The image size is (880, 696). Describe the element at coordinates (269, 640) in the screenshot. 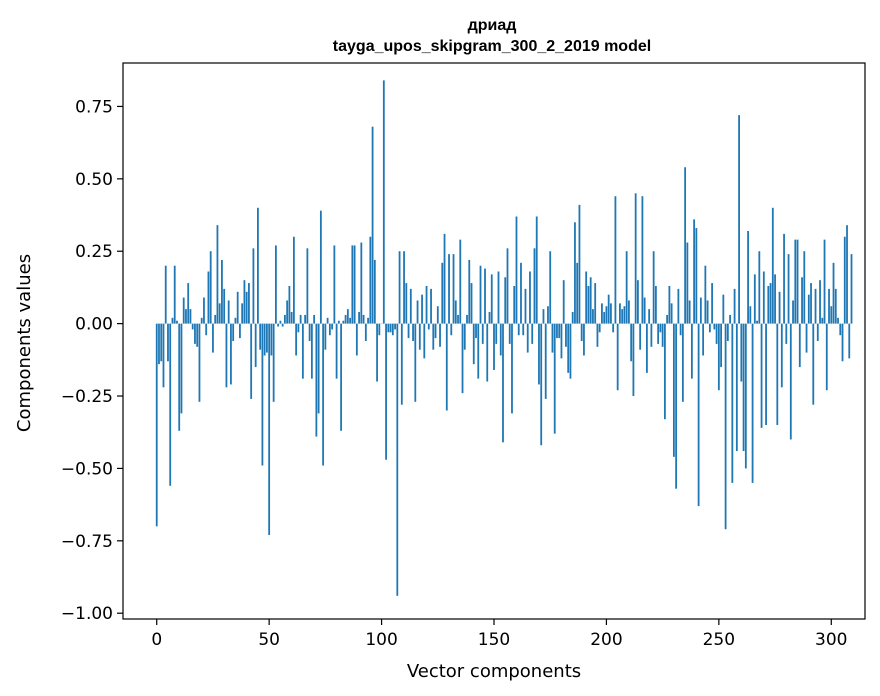

I see `x-tick-label: 50` at that location.